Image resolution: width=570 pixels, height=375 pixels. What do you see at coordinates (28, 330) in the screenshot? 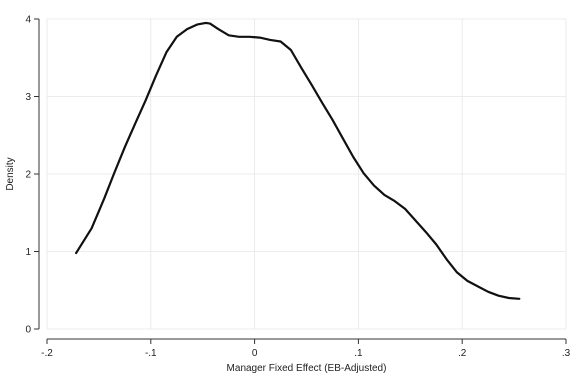
I see `y-tick-label: 0` at bounding box center [28, 330].